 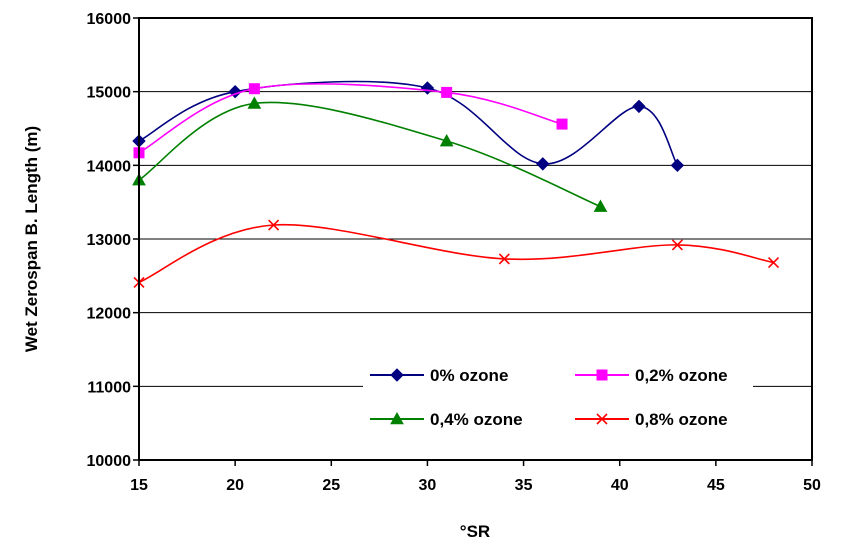 What do you see at coordinates (109, 314) in the screenshot?
I see `y-tick-label: 12000` at bounding box center [109, 314].